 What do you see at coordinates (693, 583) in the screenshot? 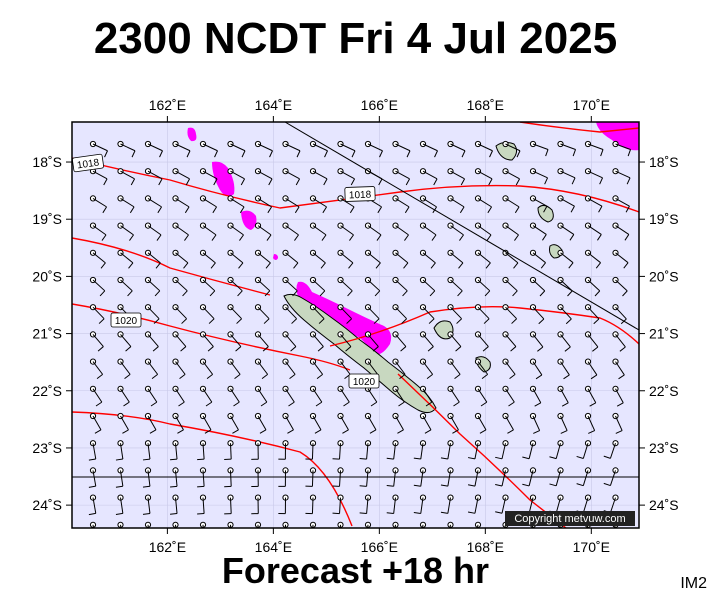
I see `panel-code: IM2` at bounding box center [693, 583].